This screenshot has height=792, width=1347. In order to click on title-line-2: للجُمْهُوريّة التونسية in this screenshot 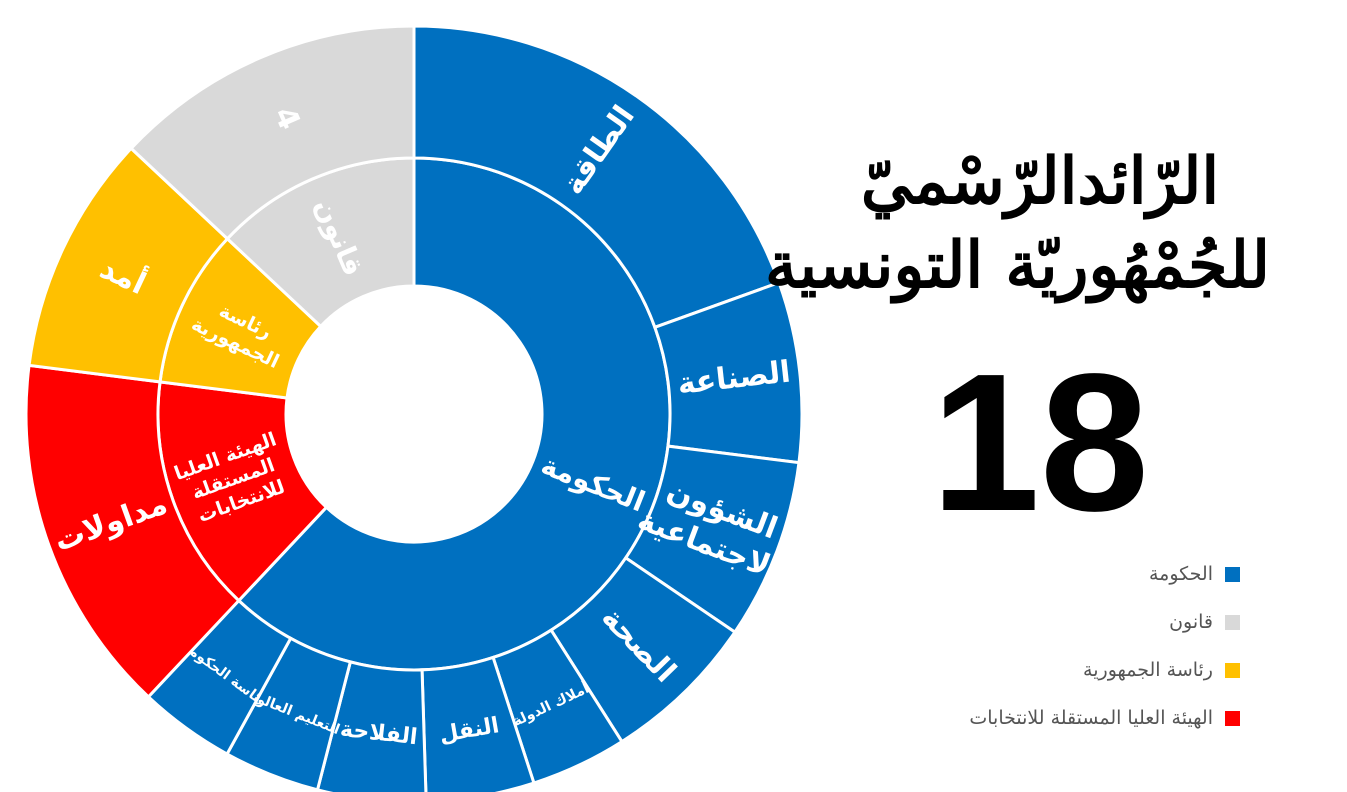, I will do `click(1017, 265)`.